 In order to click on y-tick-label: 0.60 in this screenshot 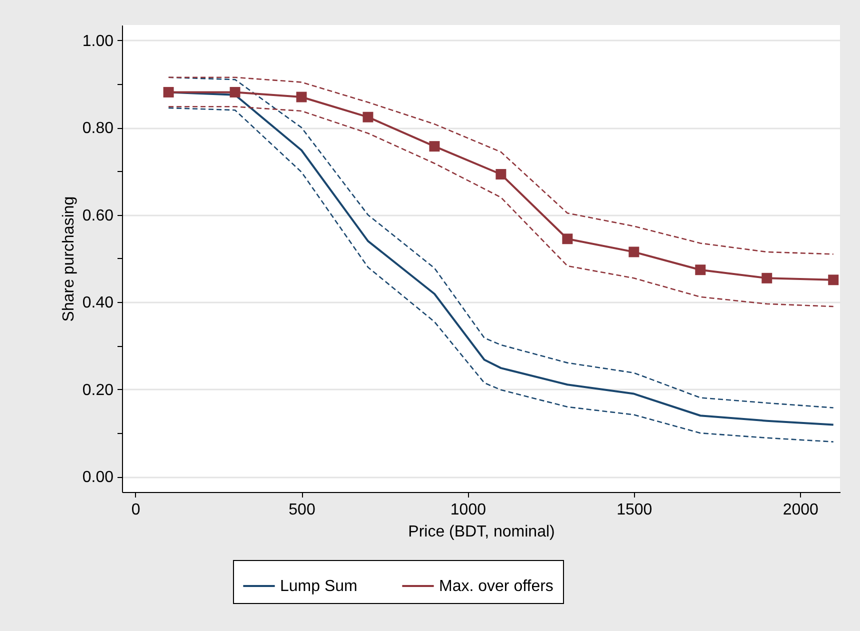, I will do `click(98, 215)`.